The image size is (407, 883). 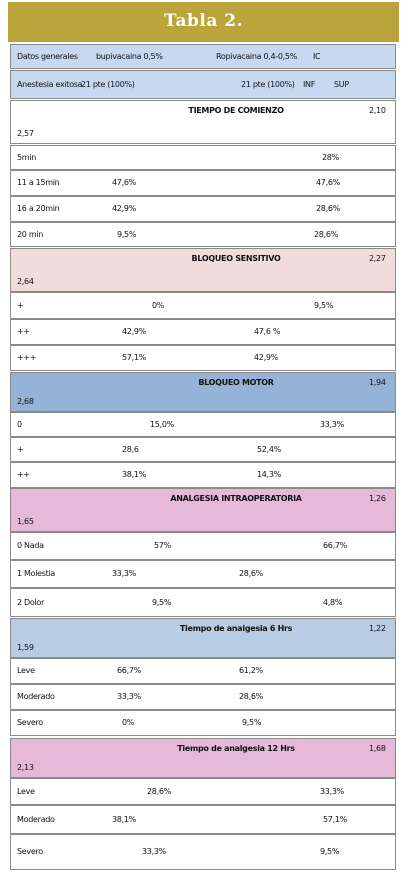 What do you see at coordinates (309, 84) in the screenshot?
I see `header-cell: INF` at bounding box center [309, 84].